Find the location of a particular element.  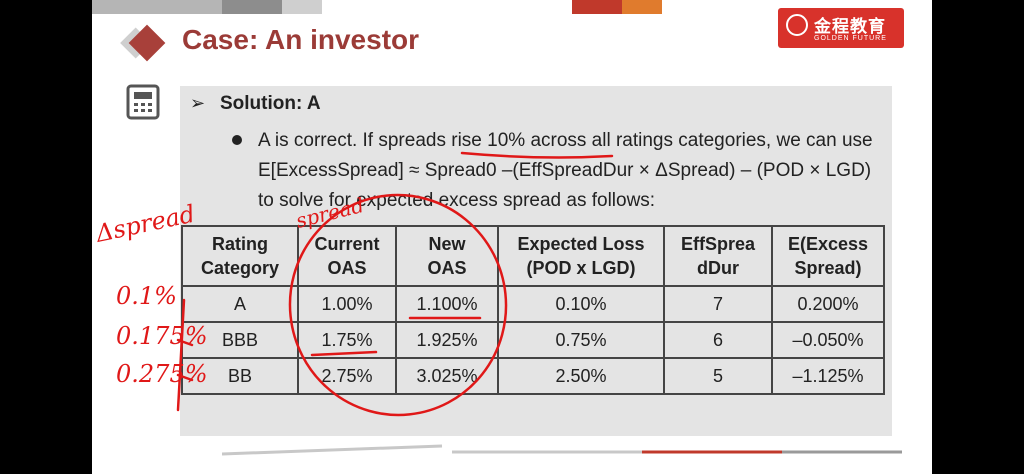

logo-text-en: GOLDEN FUTURE is located at coordinates (850, 38).